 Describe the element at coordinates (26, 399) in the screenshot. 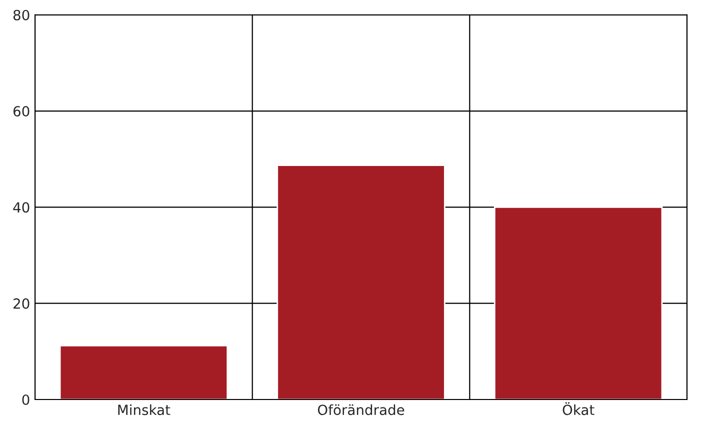

I see `y-tick-label: 0` at that location.